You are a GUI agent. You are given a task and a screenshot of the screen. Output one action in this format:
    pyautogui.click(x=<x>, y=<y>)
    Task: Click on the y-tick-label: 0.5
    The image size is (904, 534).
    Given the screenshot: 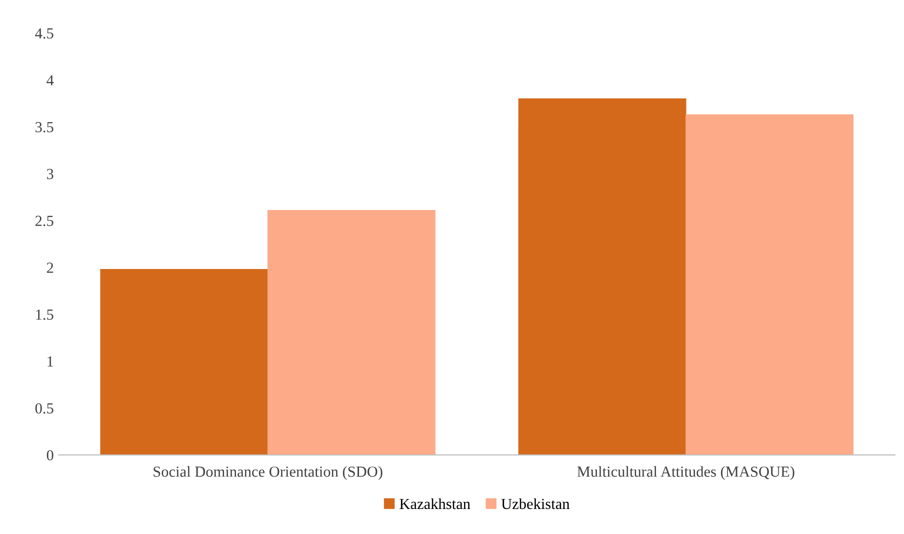 What is the action you would take?
    pyautogui.click(x=44, y=408)
    